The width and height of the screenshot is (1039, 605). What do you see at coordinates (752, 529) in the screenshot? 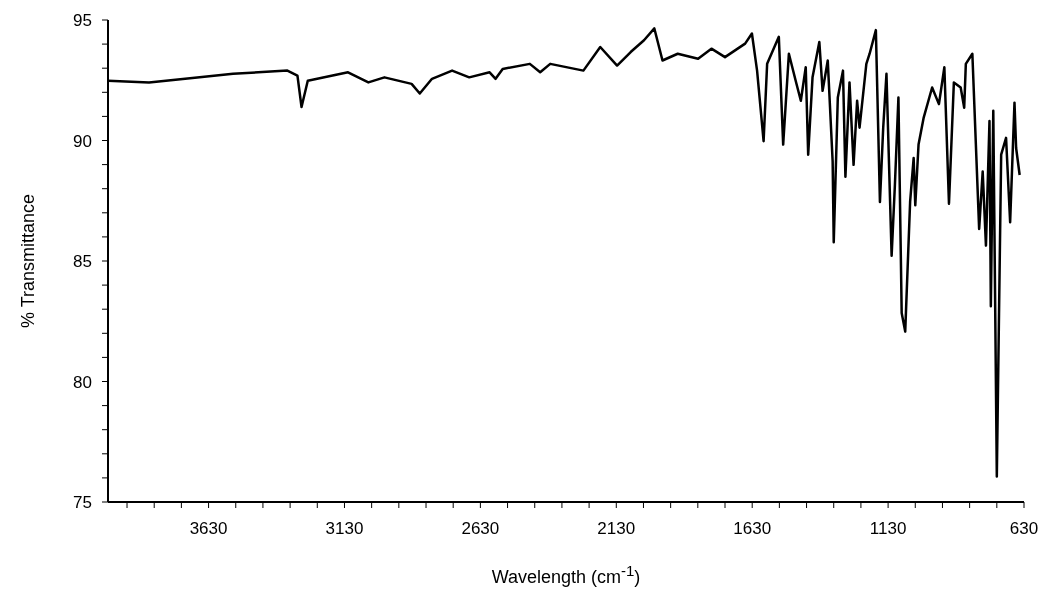
I see `x-tick-label: 1630` at bounding box center [752, 529].